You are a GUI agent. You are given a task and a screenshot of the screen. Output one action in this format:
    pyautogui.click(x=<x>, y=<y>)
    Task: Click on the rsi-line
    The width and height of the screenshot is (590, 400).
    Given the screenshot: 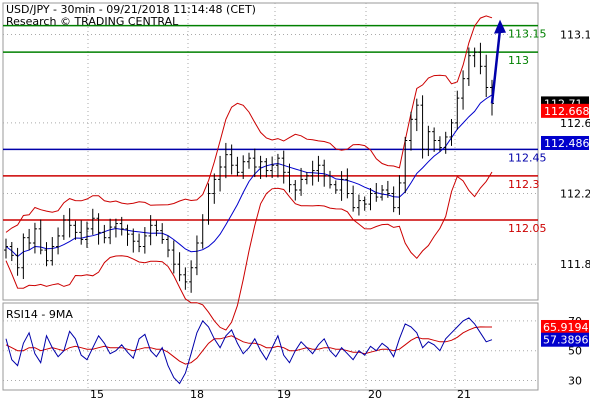 What is the action you would take?
    pyautogui.click(x=249, y=351)
    